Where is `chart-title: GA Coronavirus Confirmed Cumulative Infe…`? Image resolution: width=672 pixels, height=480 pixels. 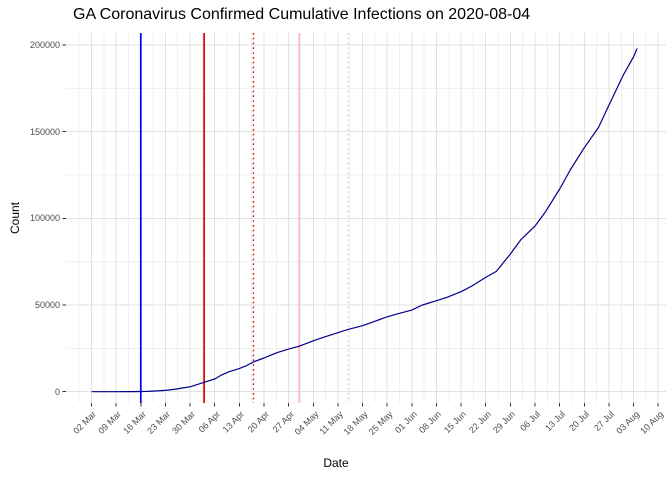
chart-title: GA Coronavirus Confirmed Cumulative Infe… is located at coordinates (302, 14).